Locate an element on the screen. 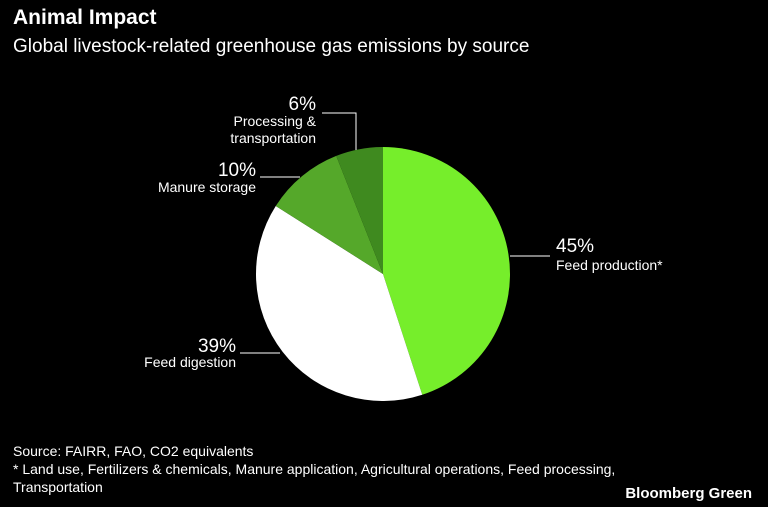 The width and height of the screenshot is (768, 507). data-label-name-processing-transportation-line-1: Processing & is located at coordinates (275, 121).